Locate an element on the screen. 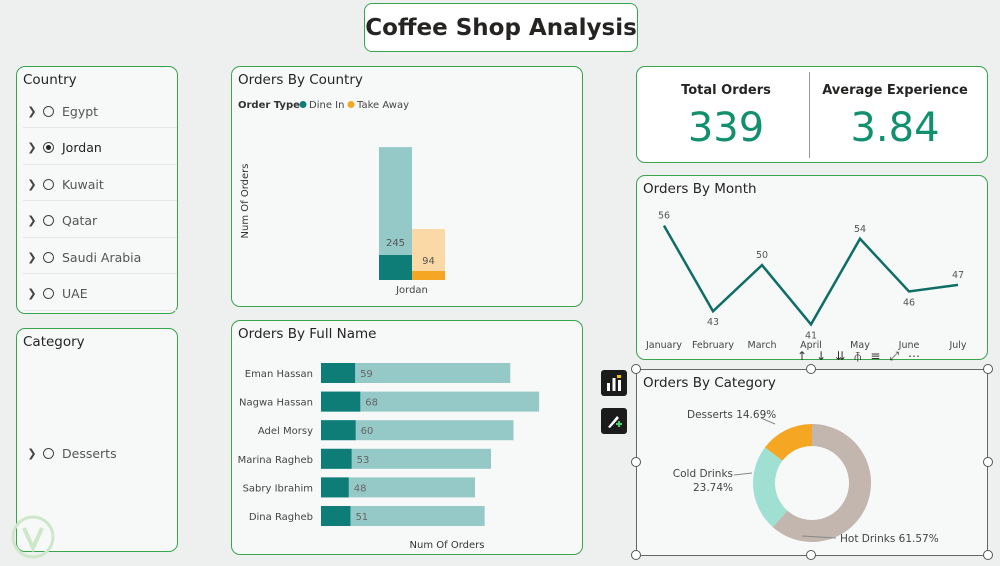 The width and height of the screenshot is (1000, 566). legend-entry-dine-in: Dine In is located at coordinates (326, 105).